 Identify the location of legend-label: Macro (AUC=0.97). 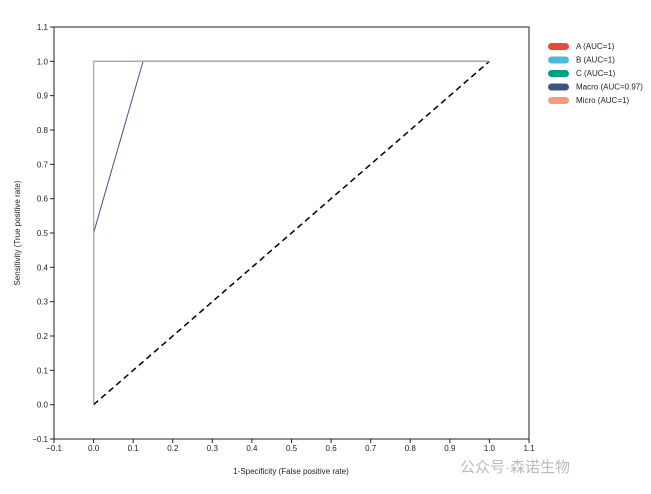
(609, 87).